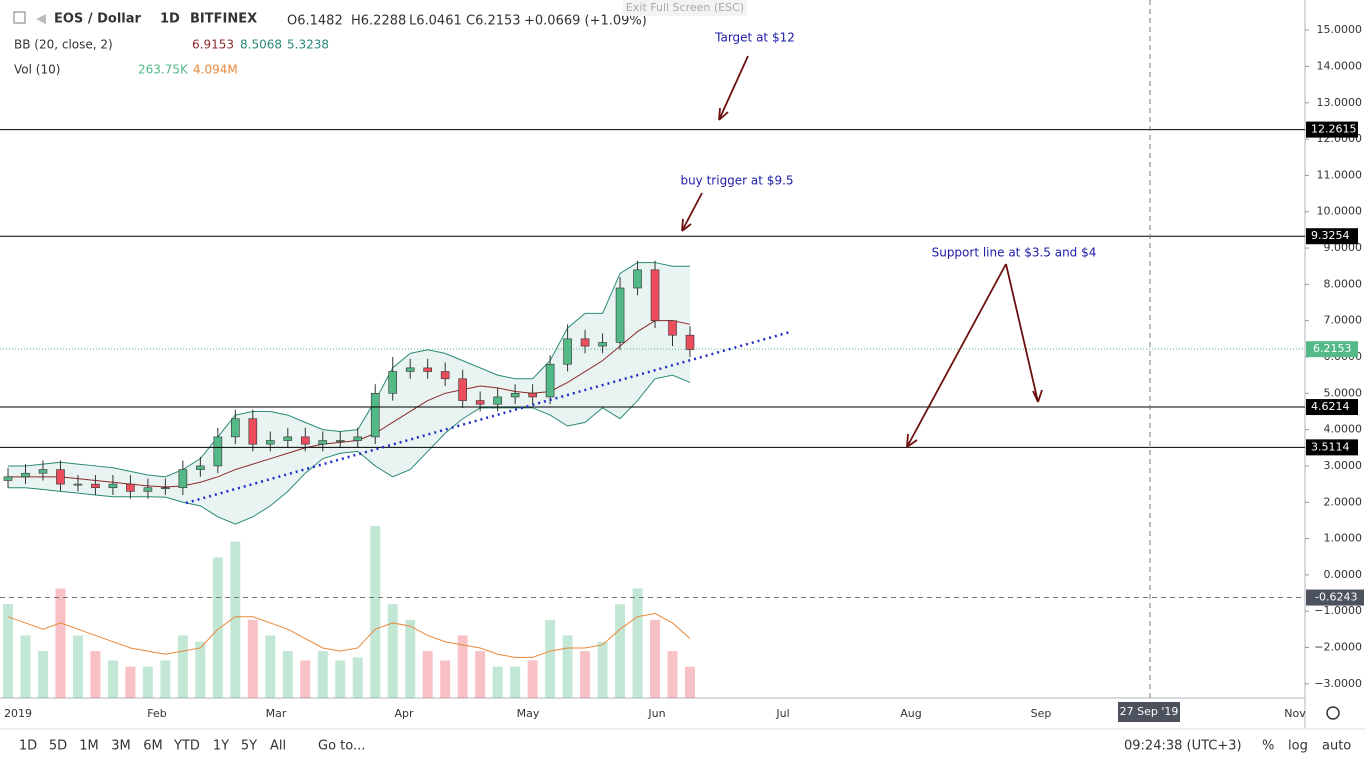  Describe the element at coordinates (41, 19) in the screenshot. I see `icon: ◀` at that location.